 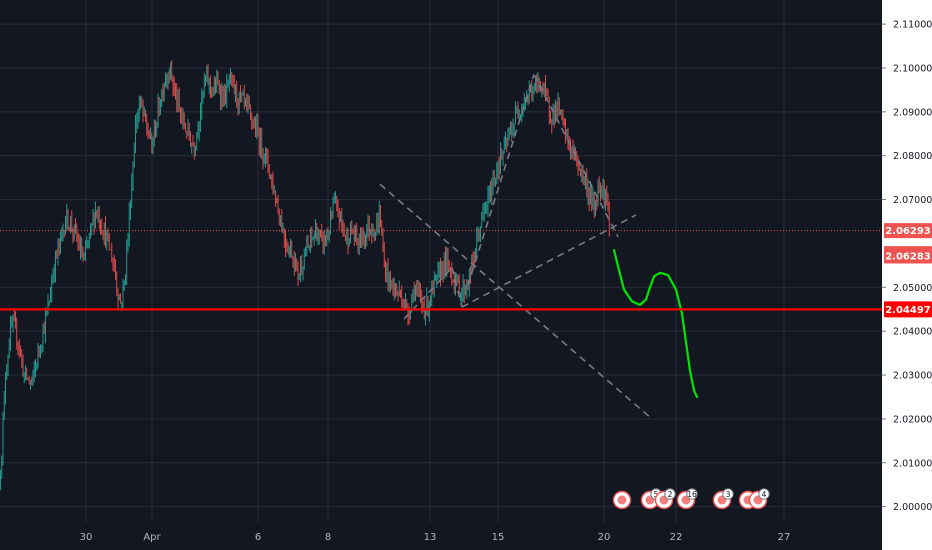 What do you see at coordinates (912, 332) in the screenshot?
I see `y-tick-label: 2.04000` at bounding box center [912, 332].